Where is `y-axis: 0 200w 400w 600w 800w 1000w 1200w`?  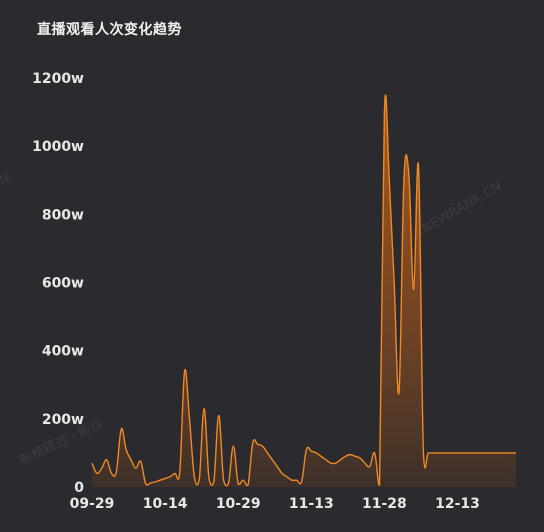 y-axis: 0 200w 400w 600w 800w 1000w 1200w is located at coordinates (58, 283).